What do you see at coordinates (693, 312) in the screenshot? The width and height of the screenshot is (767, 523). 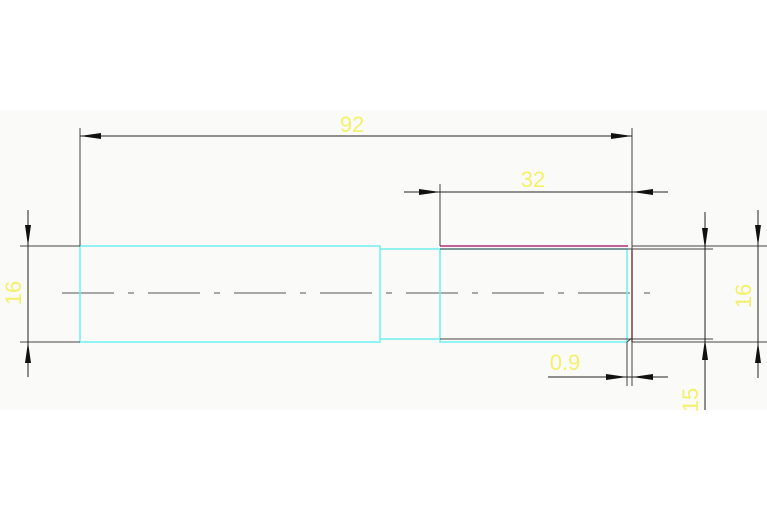 I see `dimension-15: 15` at bounding box center [693, 312].